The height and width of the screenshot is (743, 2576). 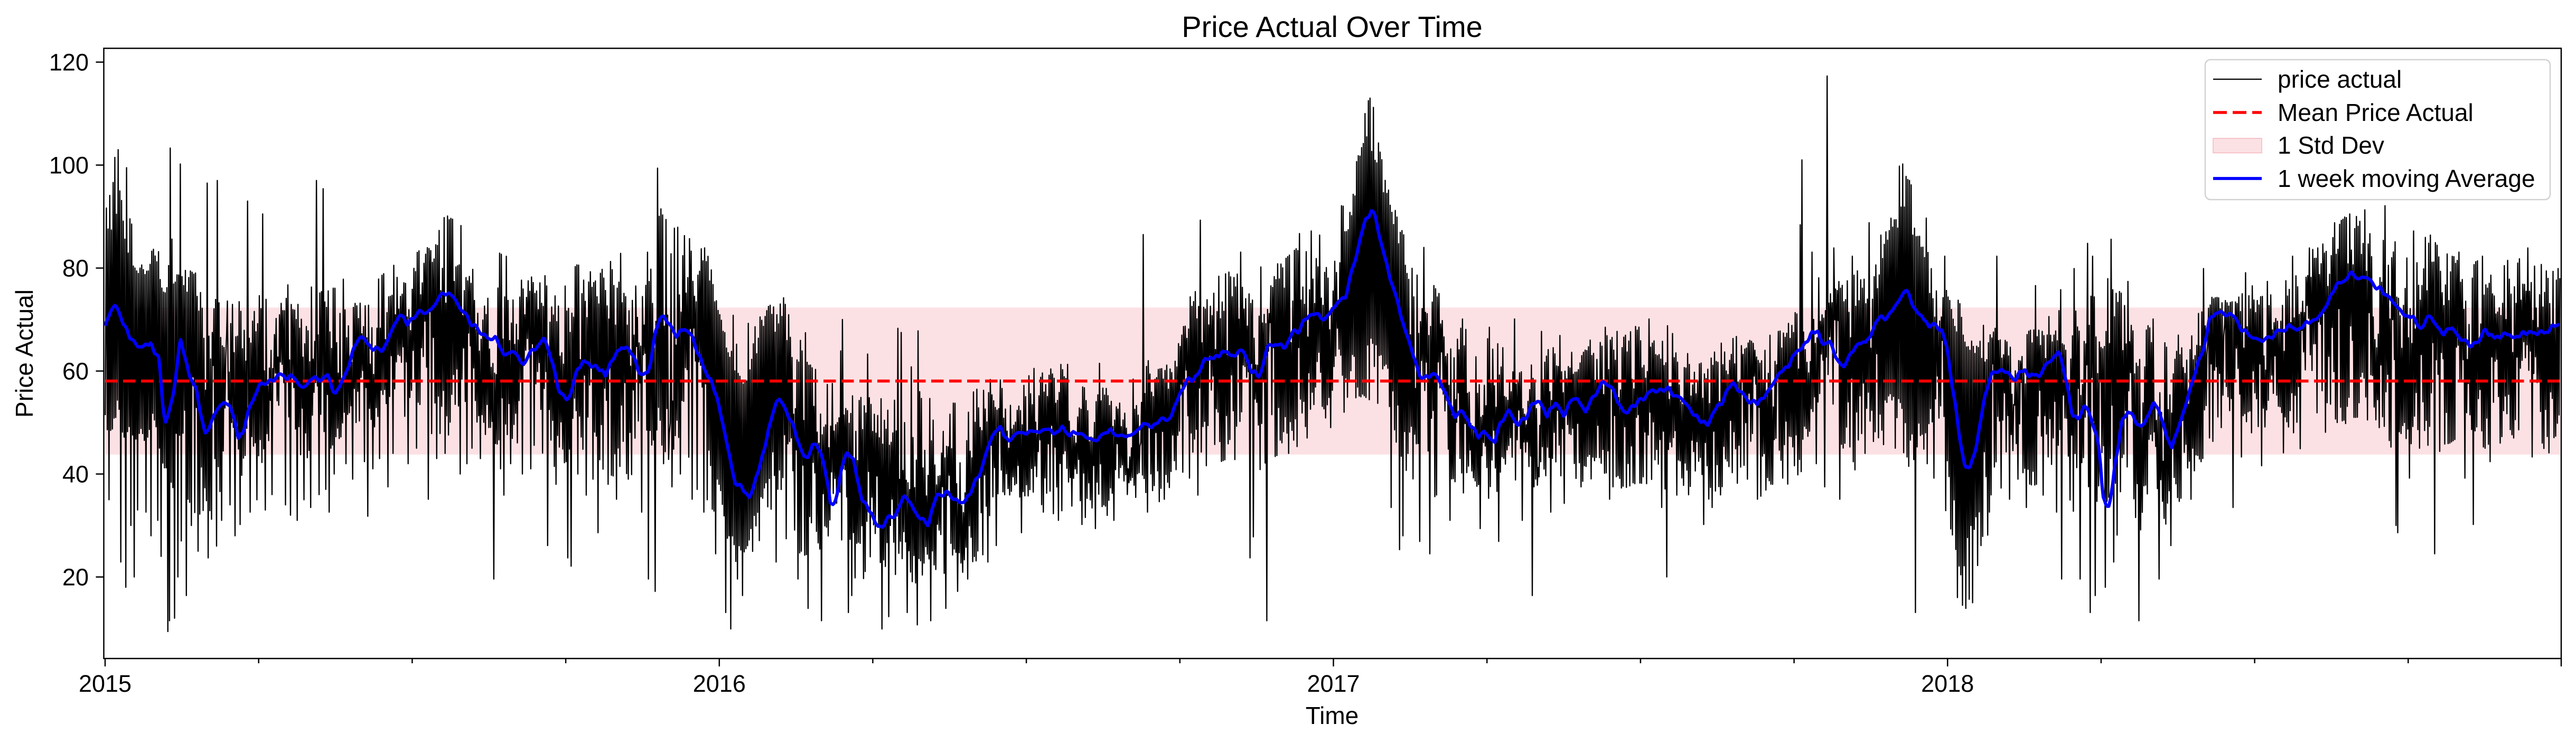 What do you see at coordinates (75, 577) in the screenshot?
I see `svg-text: 20` at bounding box center [75, 577].